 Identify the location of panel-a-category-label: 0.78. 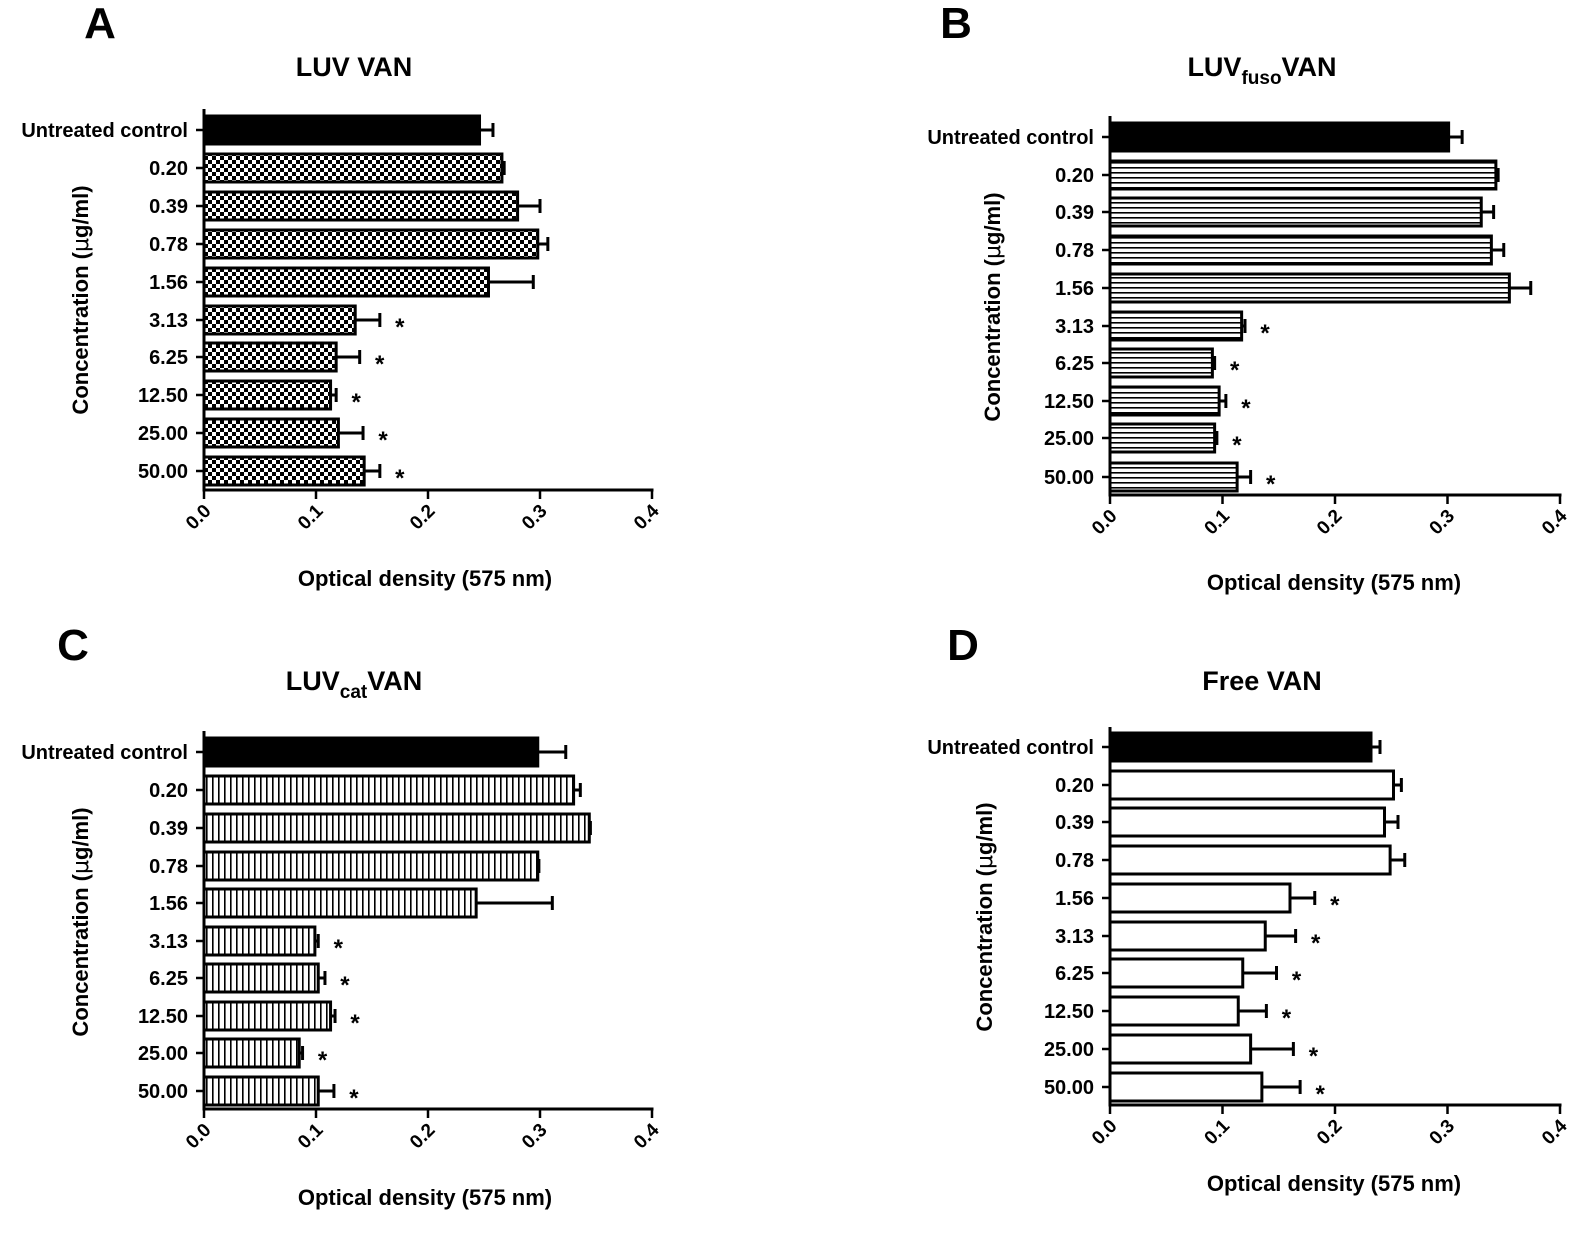
(168, 245).